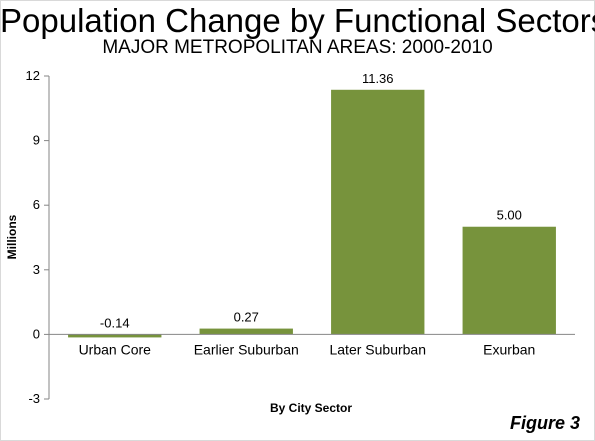 The image size is (595, 441). I want to click on figure-label: Figure 3, so click(544, 423).